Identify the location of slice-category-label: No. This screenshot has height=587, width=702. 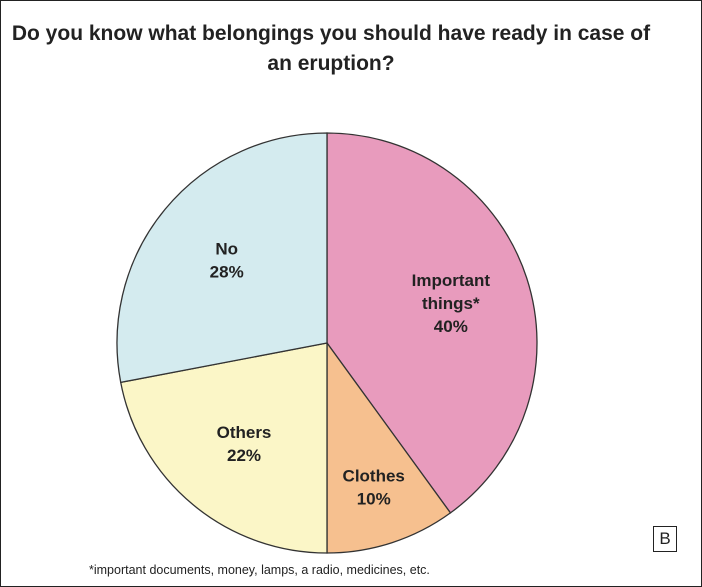
(226, 249).